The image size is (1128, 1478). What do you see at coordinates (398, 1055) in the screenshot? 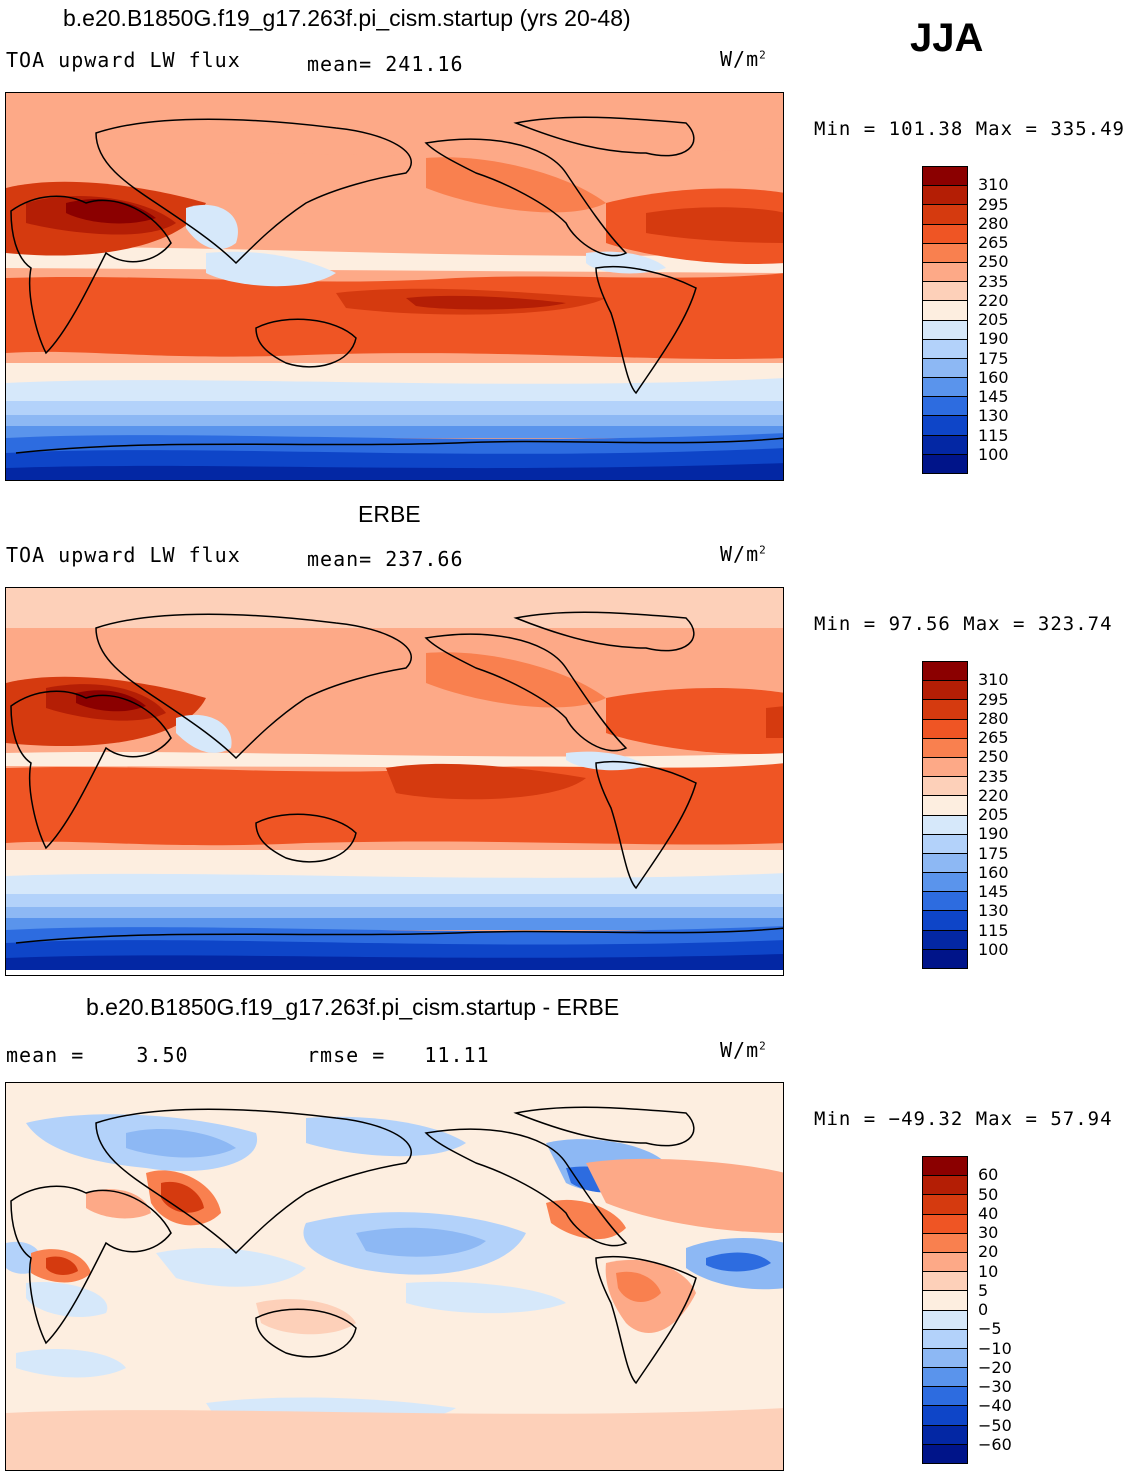
I see `panel-3-rmse-label: rmse = 11.11` at bounding box center [398, 1055].